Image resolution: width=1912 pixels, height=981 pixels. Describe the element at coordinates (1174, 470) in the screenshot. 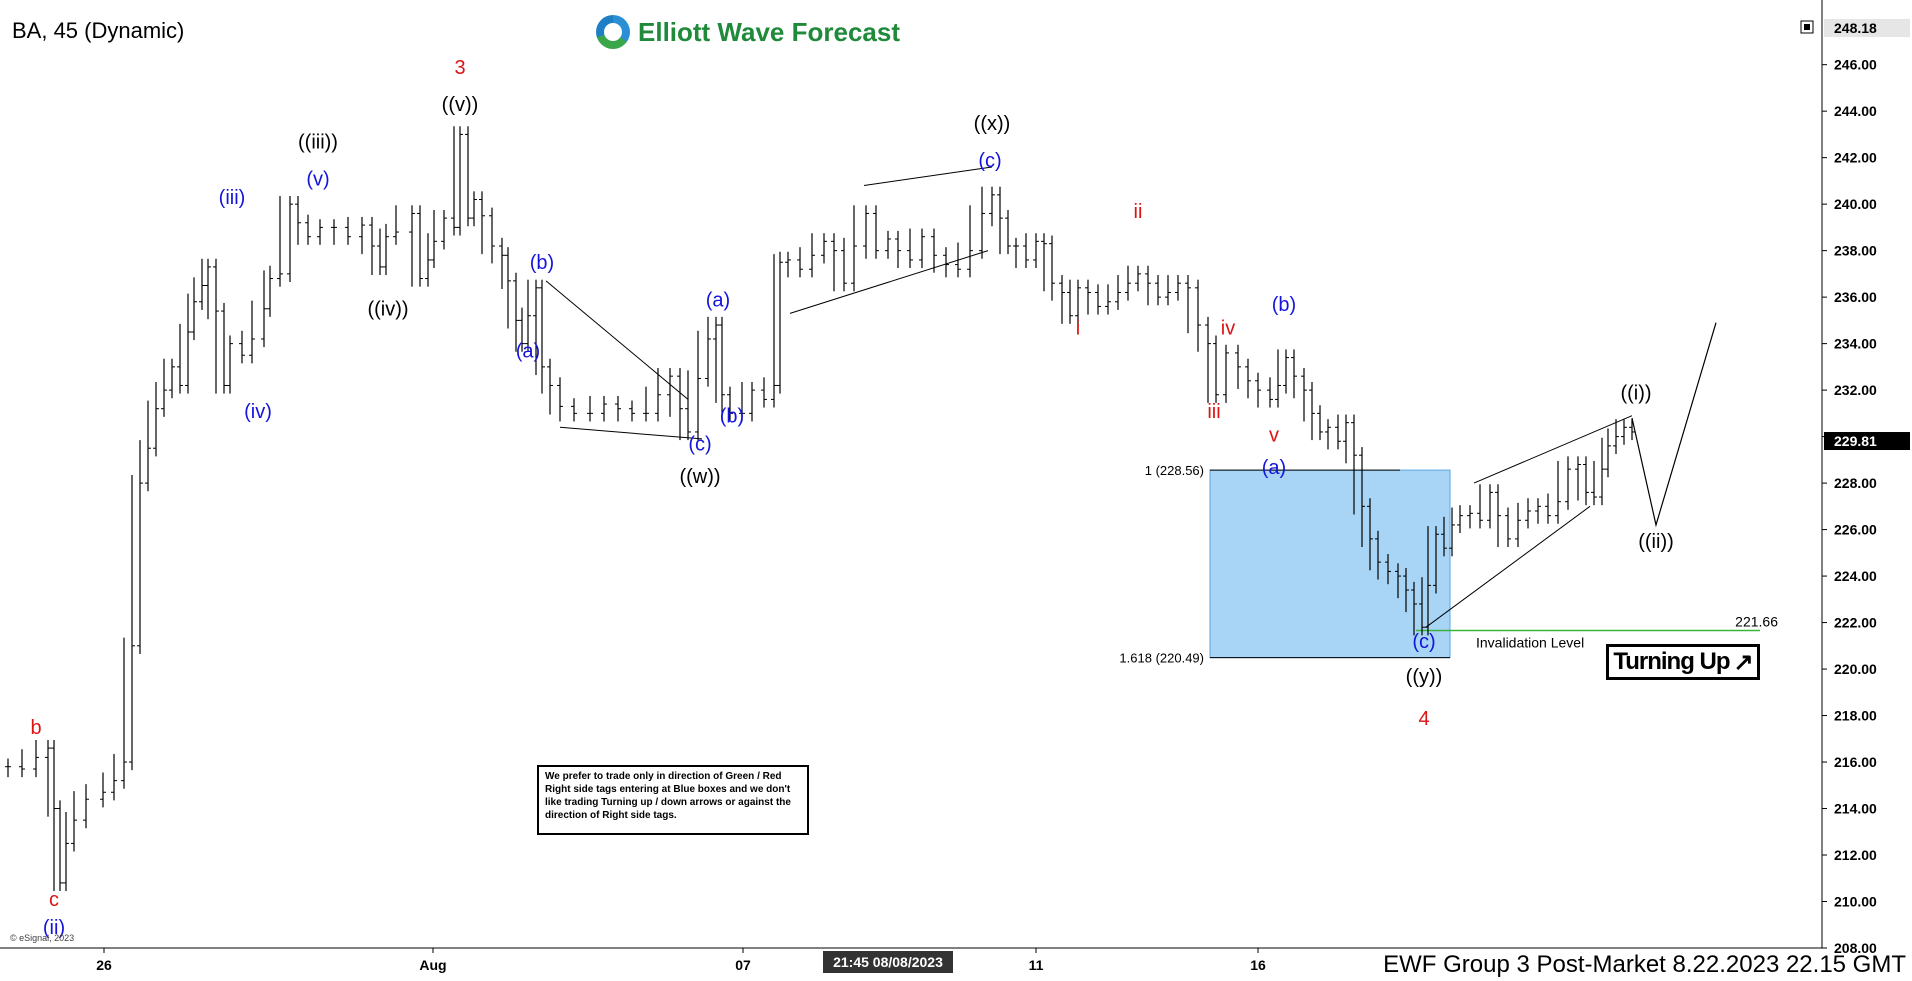

I see `fib-level-label: 1 (228.56)` at that location.